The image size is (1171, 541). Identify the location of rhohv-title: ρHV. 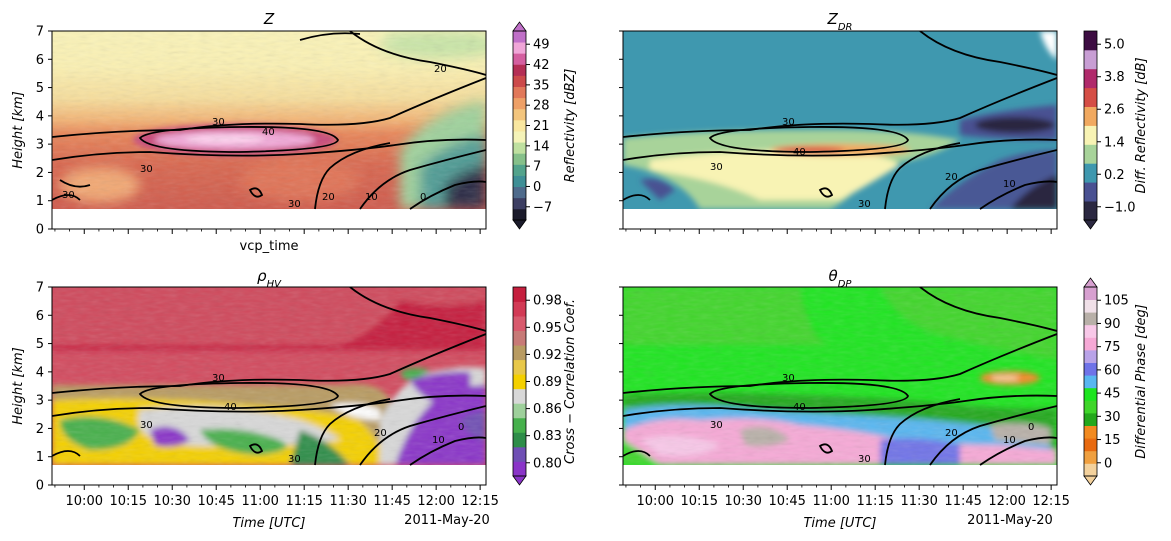
(269, 278).